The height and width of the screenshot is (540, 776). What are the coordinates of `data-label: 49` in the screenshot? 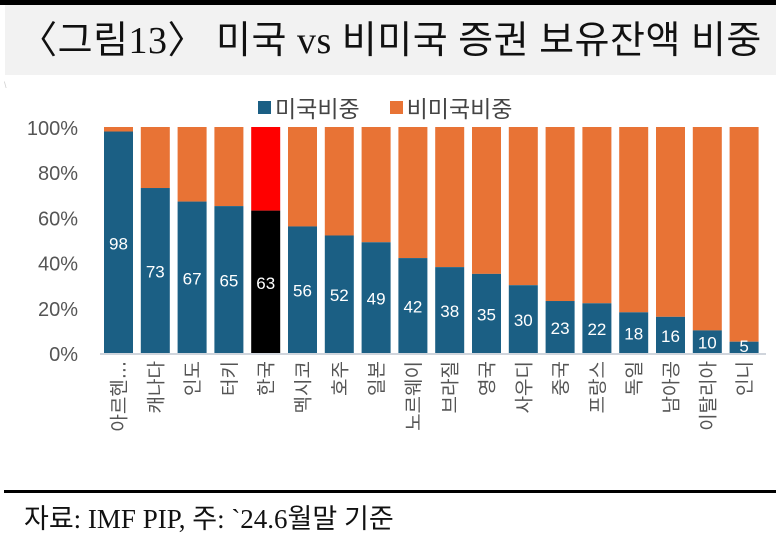 It's located at (376, 299).